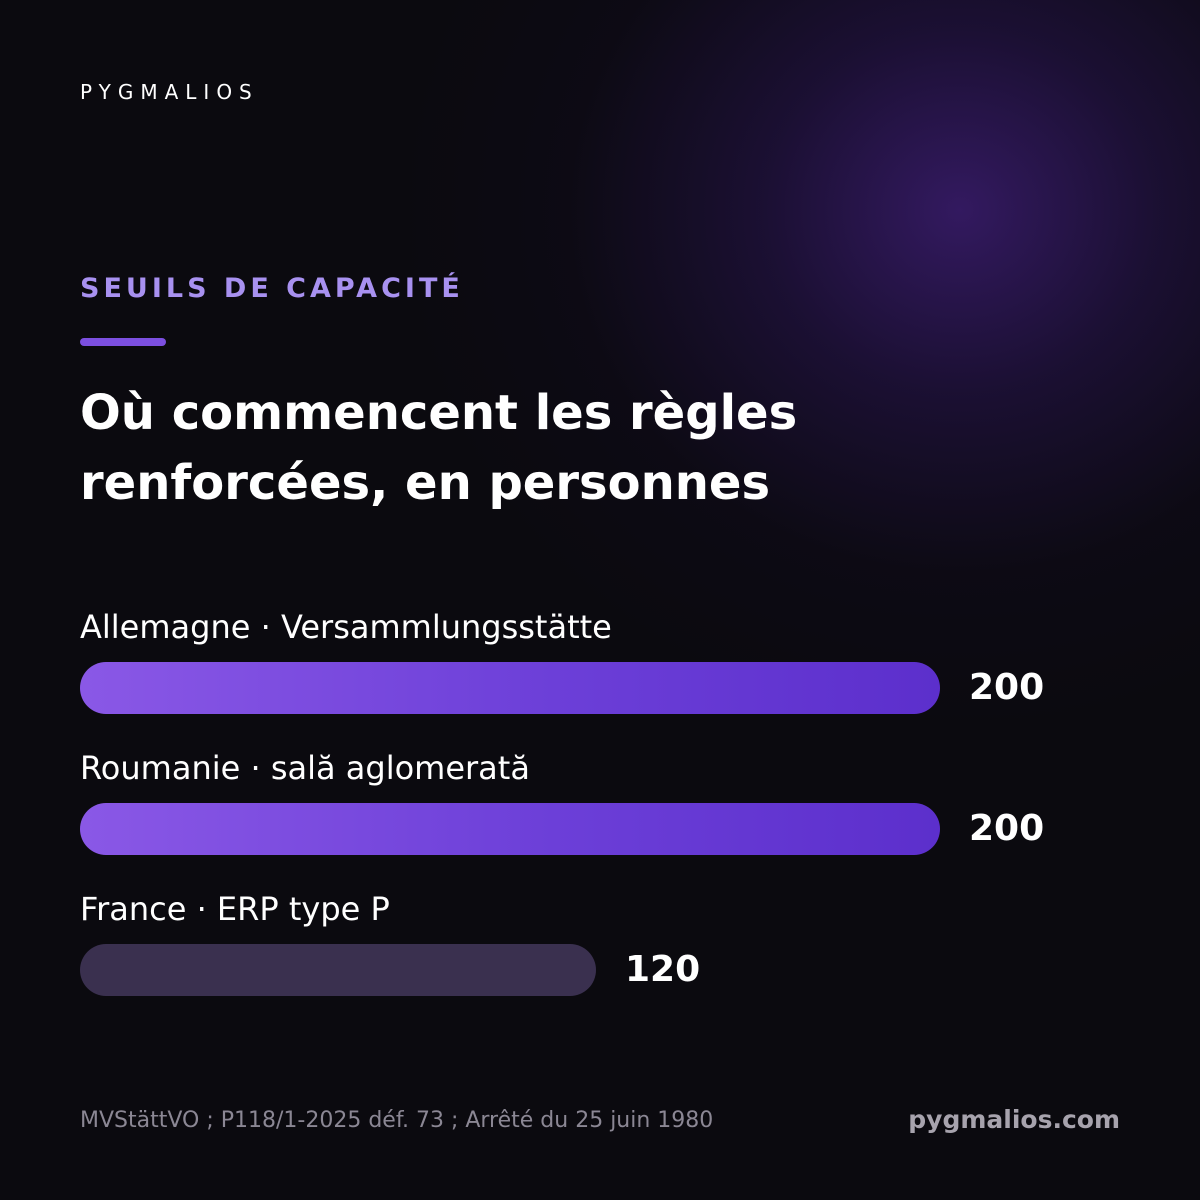 The image size is (1200, 1200). What do you see at coordinates (123, 342) in the screenshot?
I see `accent-divider` at bounding box center [123, 342].